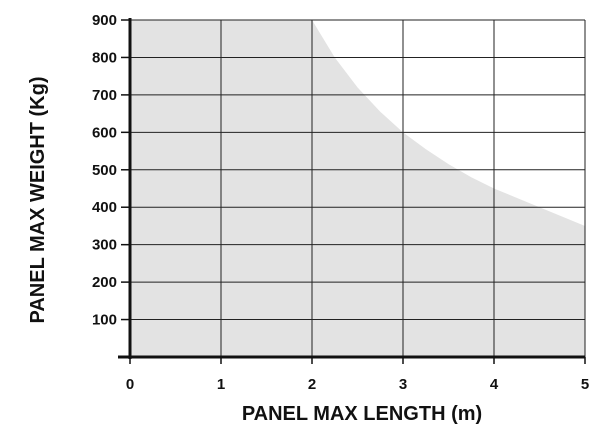 The height and width of the screenshot is (432, 590). What do you see at coordinates (104, 170) in the screenshot?
I see `y-tick-label-500: 500` at bounding box center [104, 170].